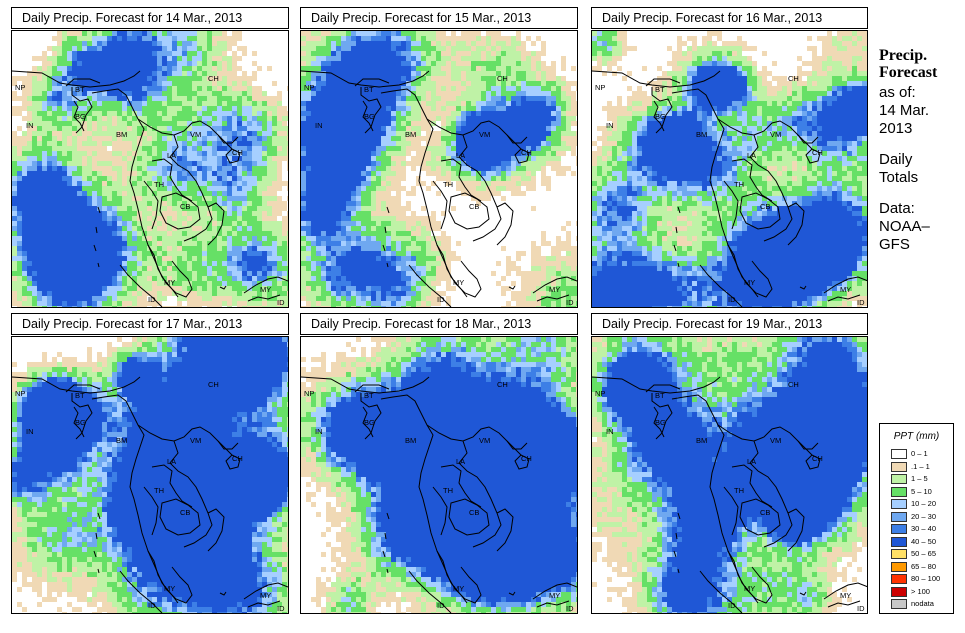  I want to click on country-border, so click(233, 156).